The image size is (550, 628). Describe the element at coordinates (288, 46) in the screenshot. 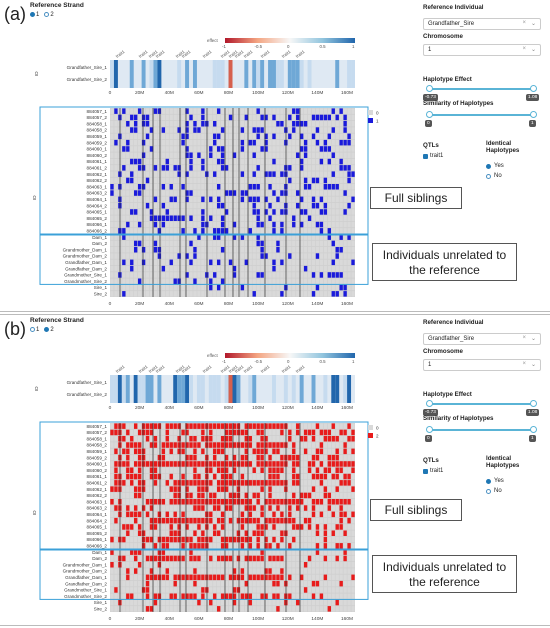

I see `effect-tick: 0` at that location.